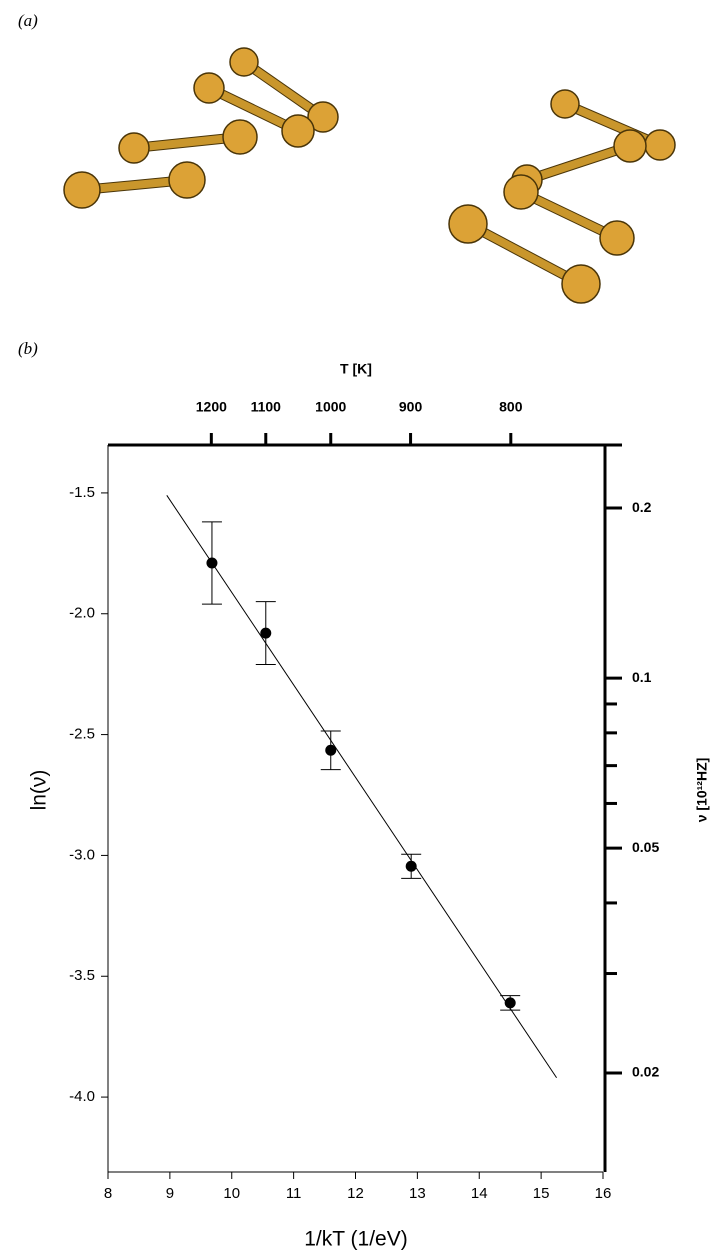 The width and height of the screenshot is (712, 1256). I want to click on right-tick-label: 0.2, so click(642, 507).